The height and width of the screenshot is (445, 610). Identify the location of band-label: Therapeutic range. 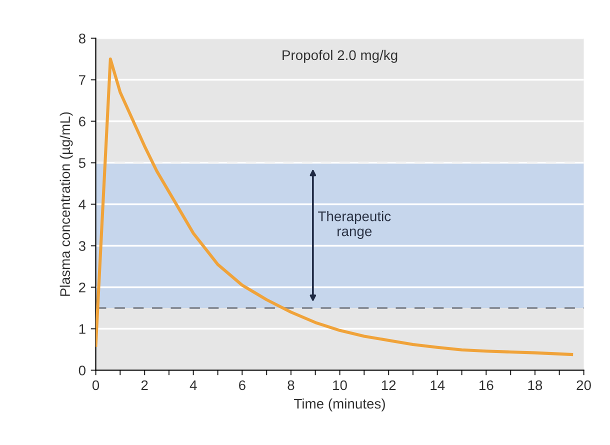
(354, 225).